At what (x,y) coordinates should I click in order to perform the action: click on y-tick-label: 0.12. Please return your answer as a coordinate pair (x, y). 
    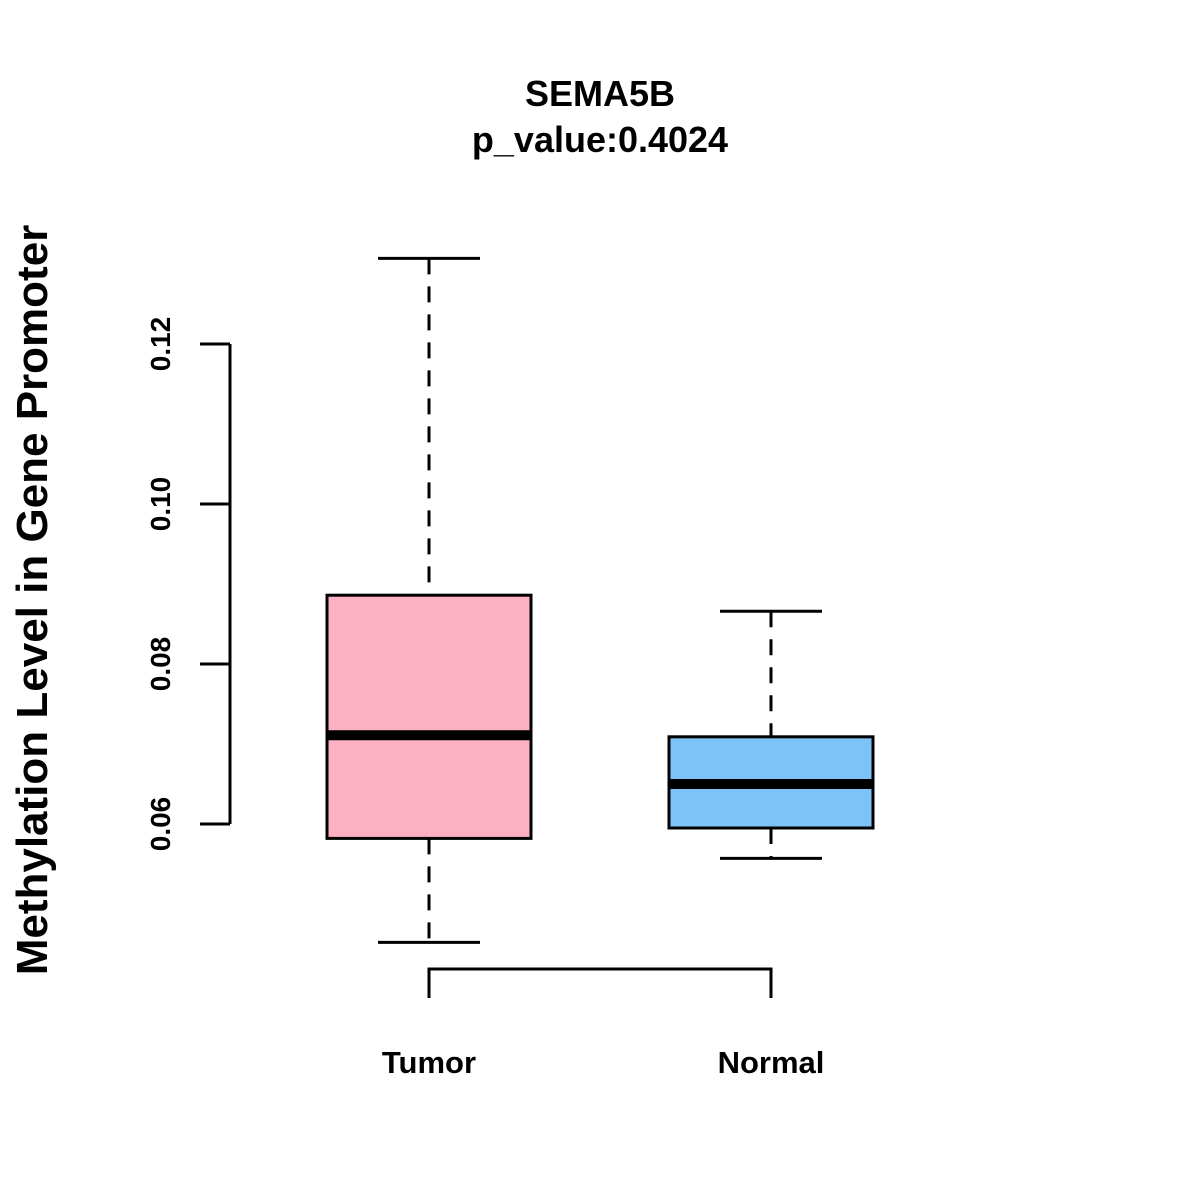
    Looking at the image, I should click on (160, 344).